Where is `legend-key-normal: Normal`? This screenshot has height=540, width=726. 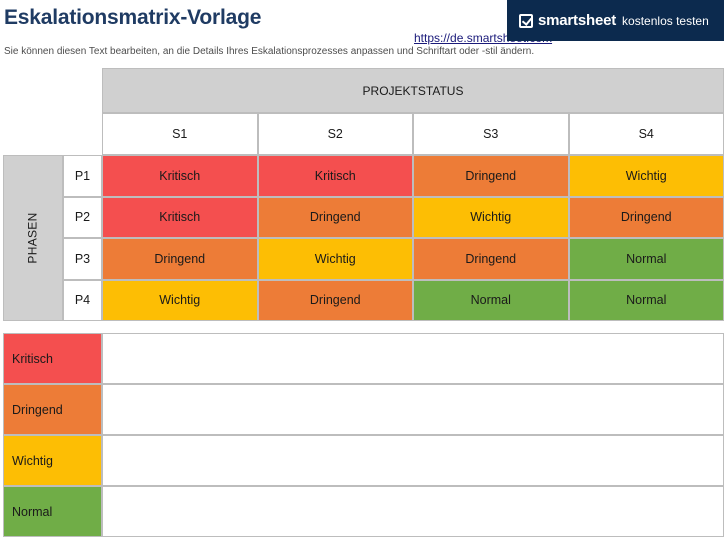
legend-key-normal: Normal is located at coordinates (52, 511).